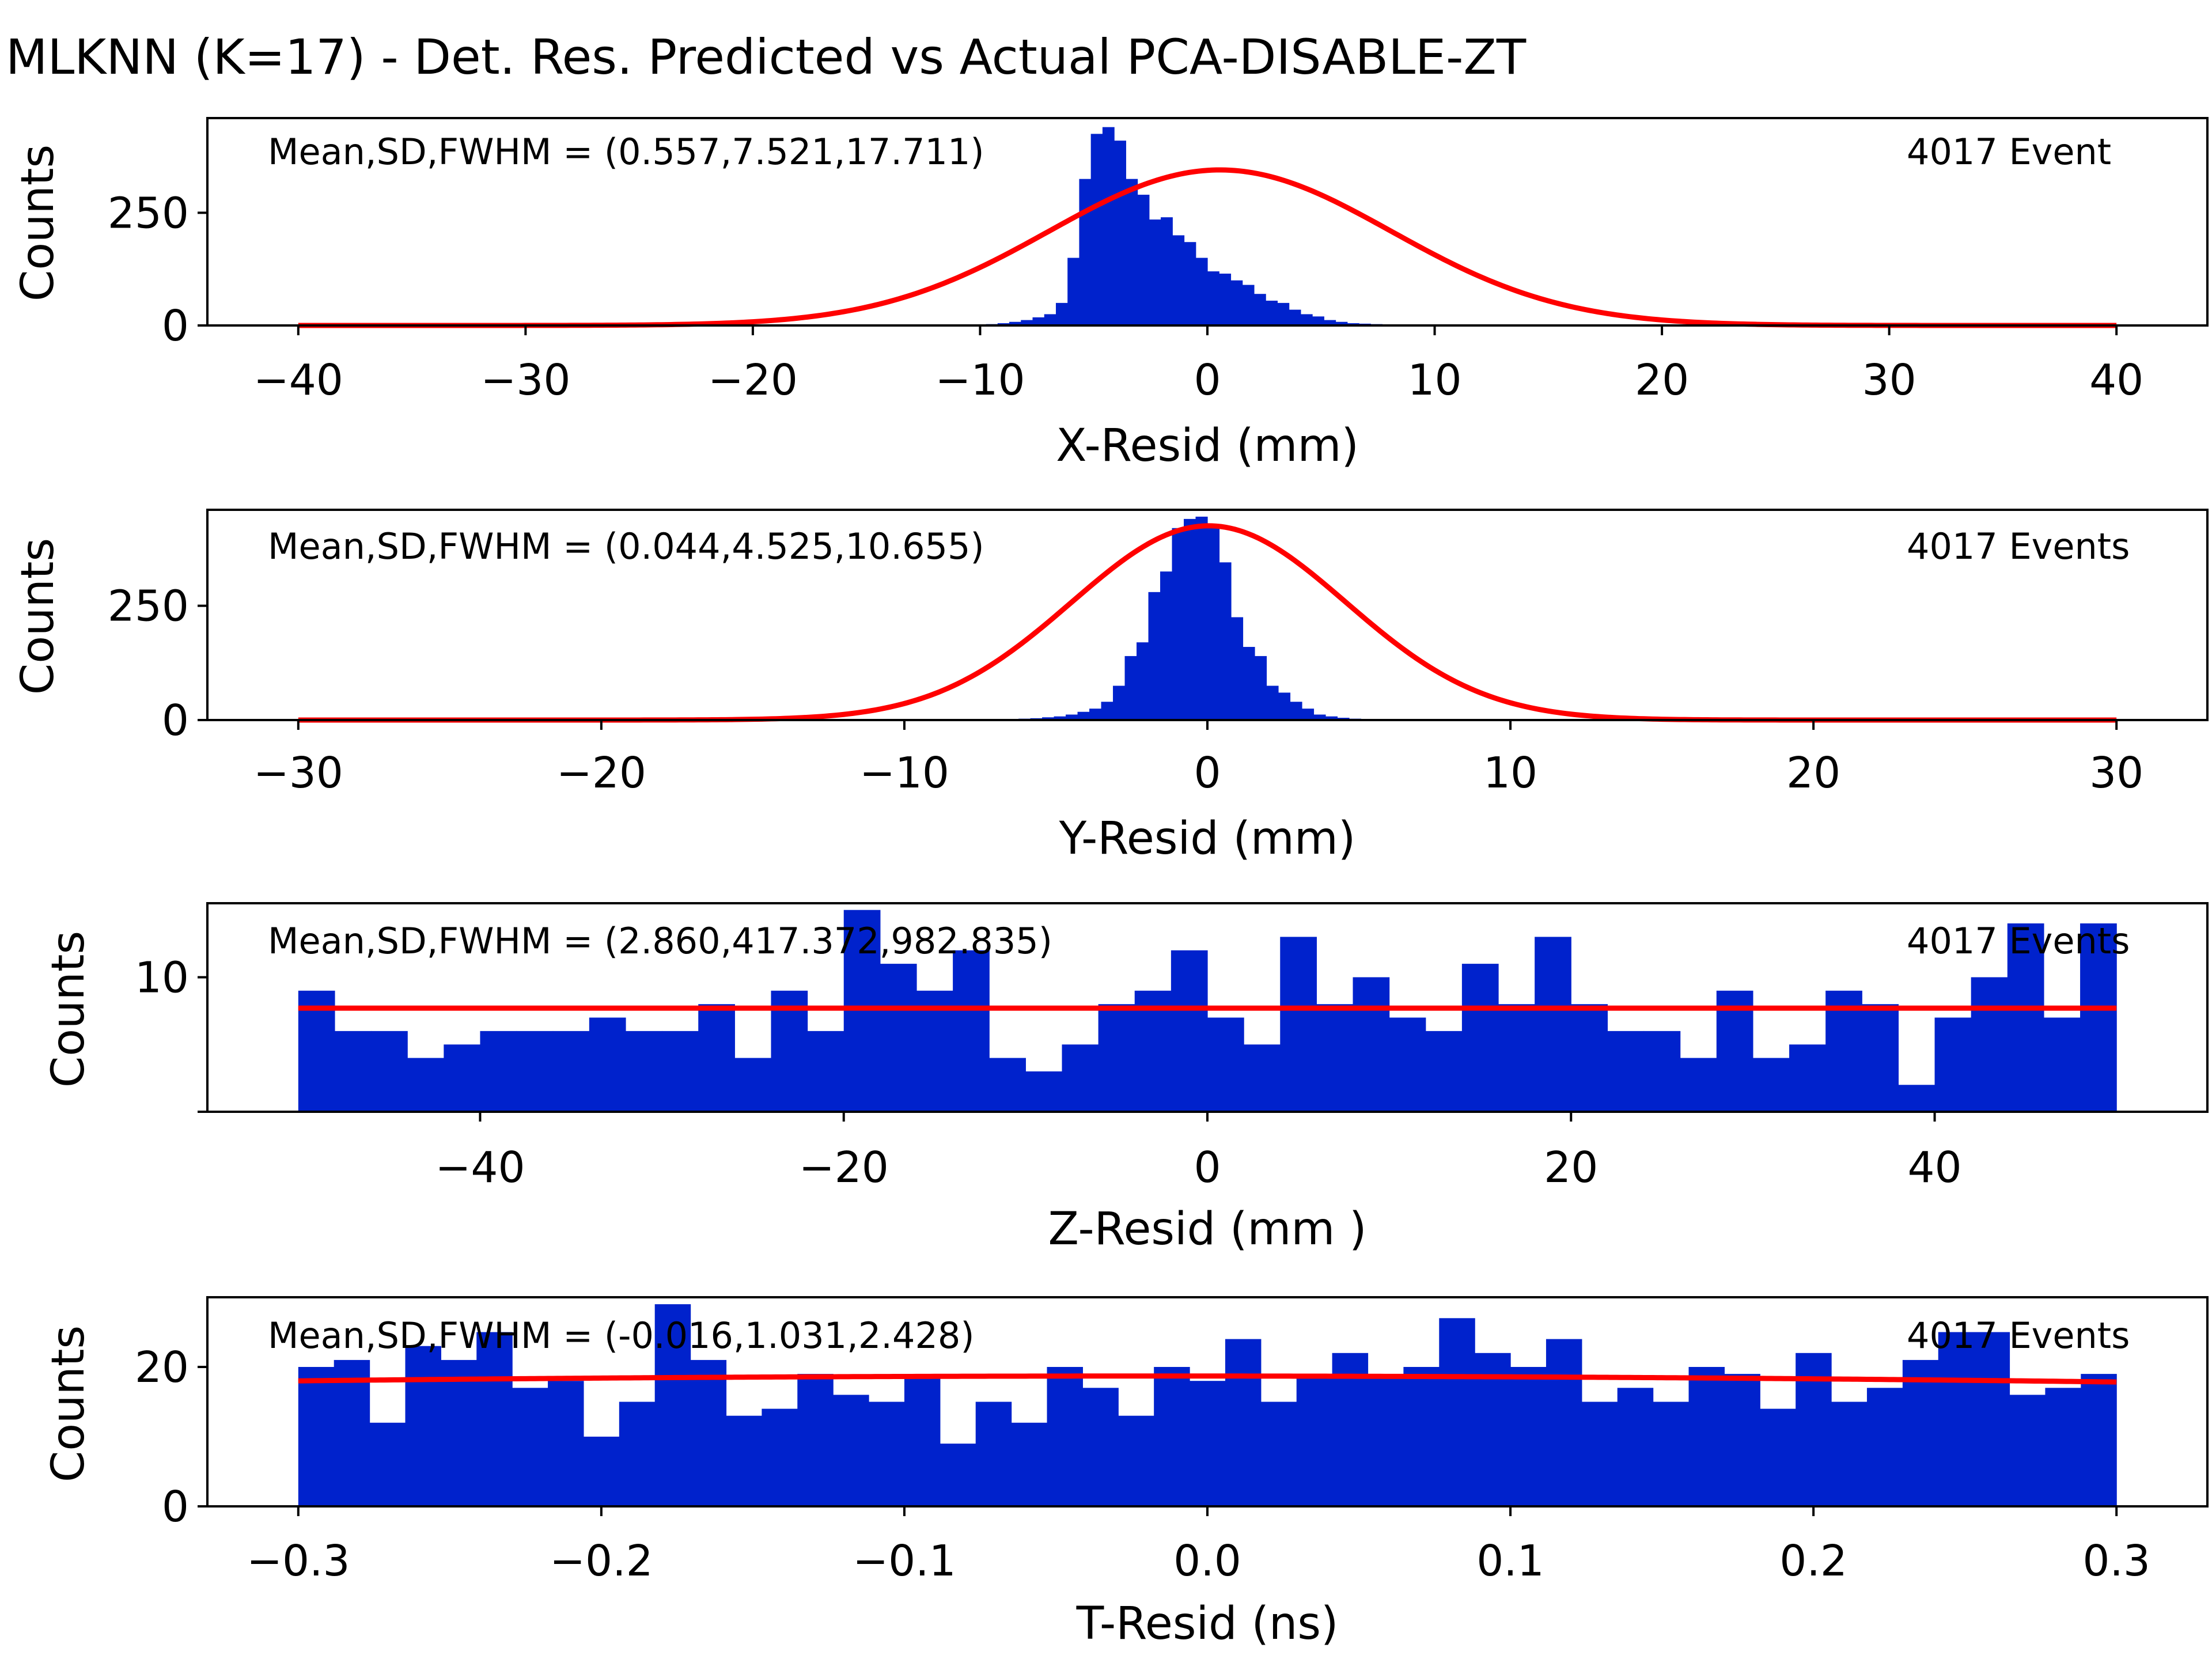  What do you see at coordinates (175, 1507) in the screenshot?
I see `t-y-tick-label: 0` at bounding box center [175, 1507].